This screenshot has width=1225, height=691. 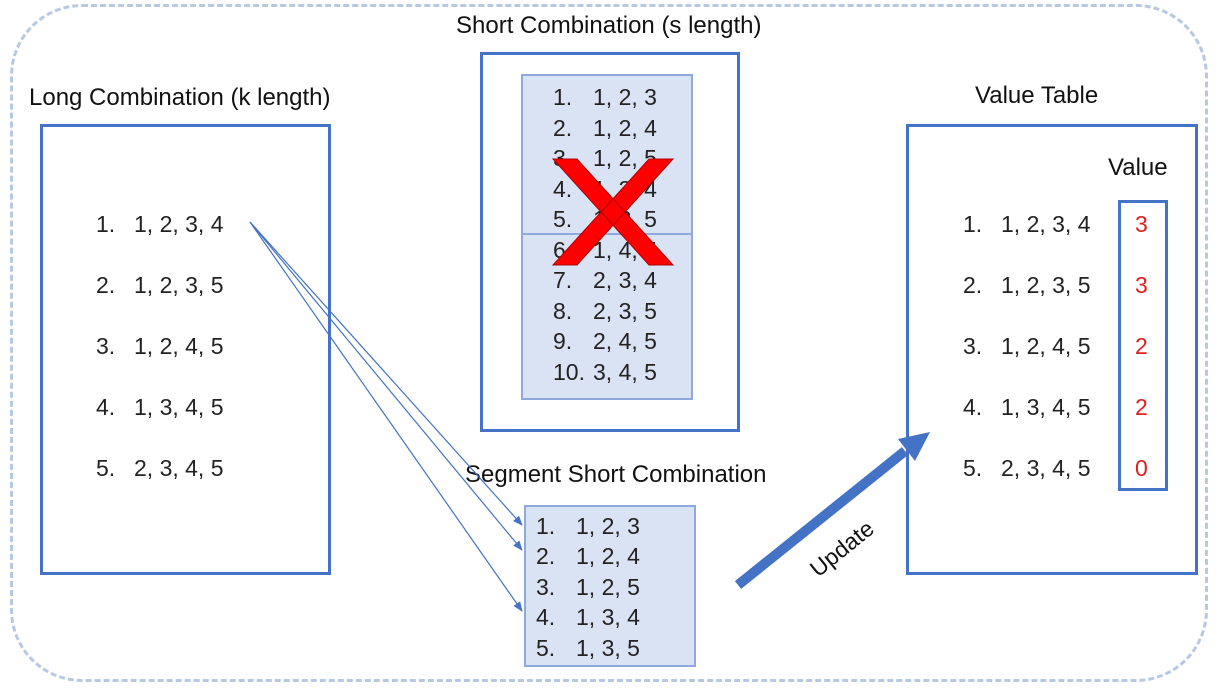 What do you see at coordinates (1141, 468) in the screenshot?
I see `value-cell: 0` at bounding box center [1141, 468].